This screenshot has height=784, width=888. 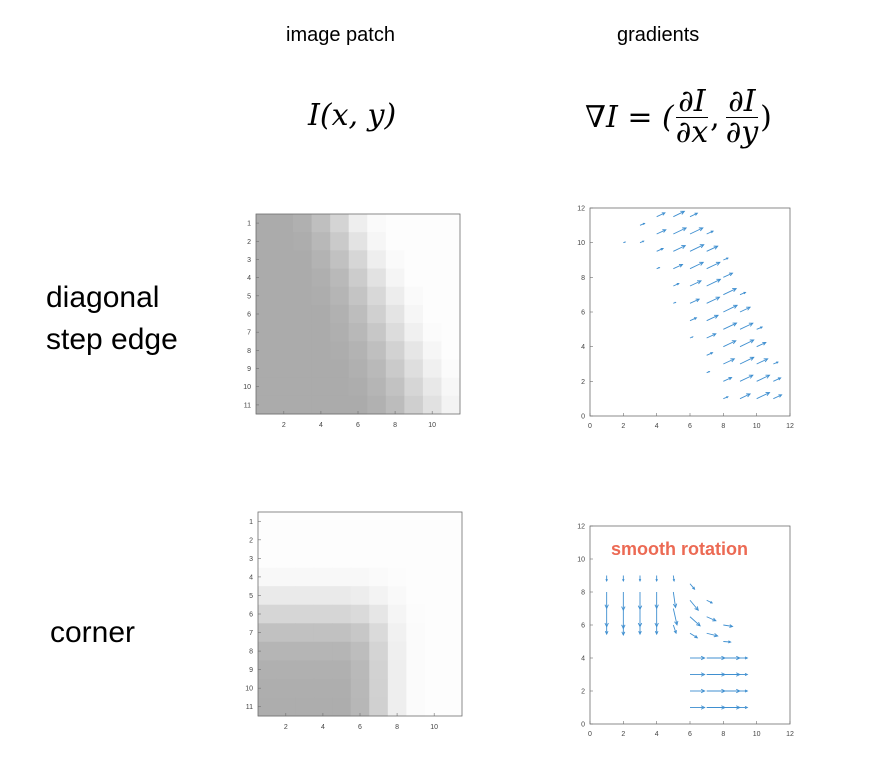 I want to click on y-tick-label: 3, so click(x=249, y=260).